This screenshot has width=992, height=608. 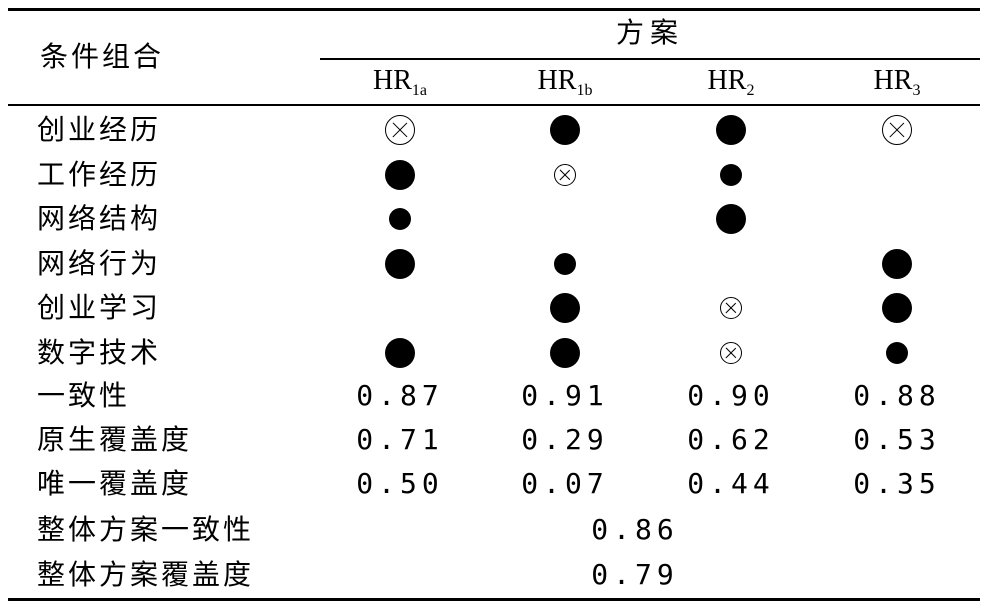 What do you see at coordinates (419, 90) in the screenshot?
I see `column-header-subscript: 1a` at bounding box center [419, 90].